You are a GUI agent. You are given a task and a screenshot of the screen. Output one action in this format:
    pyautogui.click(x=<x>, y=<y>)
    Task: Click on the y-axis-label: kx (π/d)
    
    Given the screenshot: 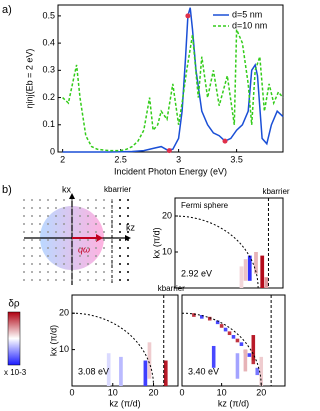 What is the action you would take?
    pyautogui.click(x=53, y=340)
    